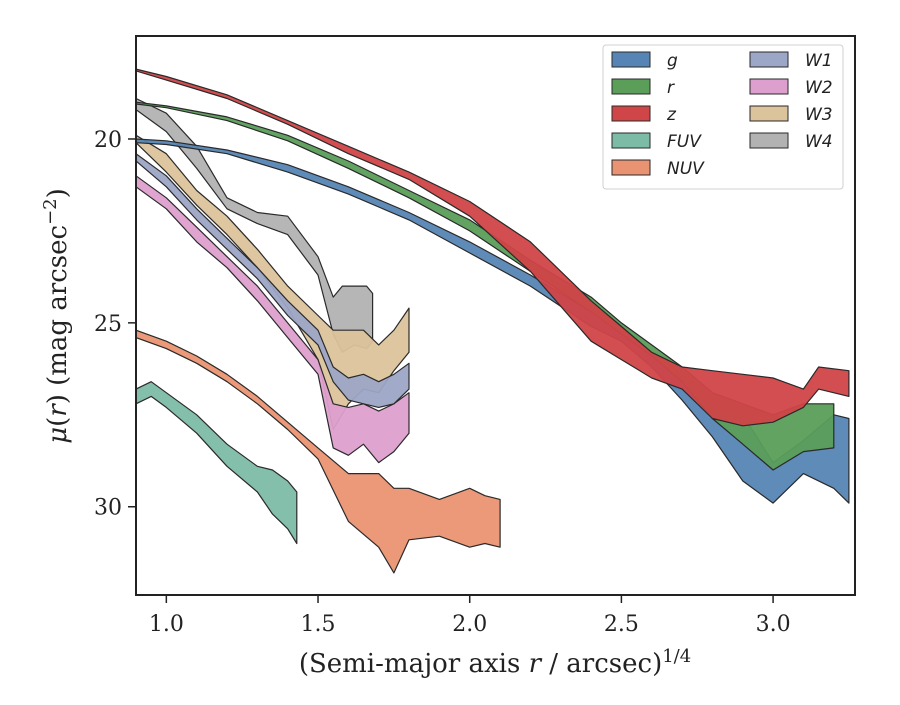 The image size is (900, 705). What do you see at coordinates (469, 624) in the screenshot?
I see `x-tick-label: 2.0` at bounding box center [469, 624].